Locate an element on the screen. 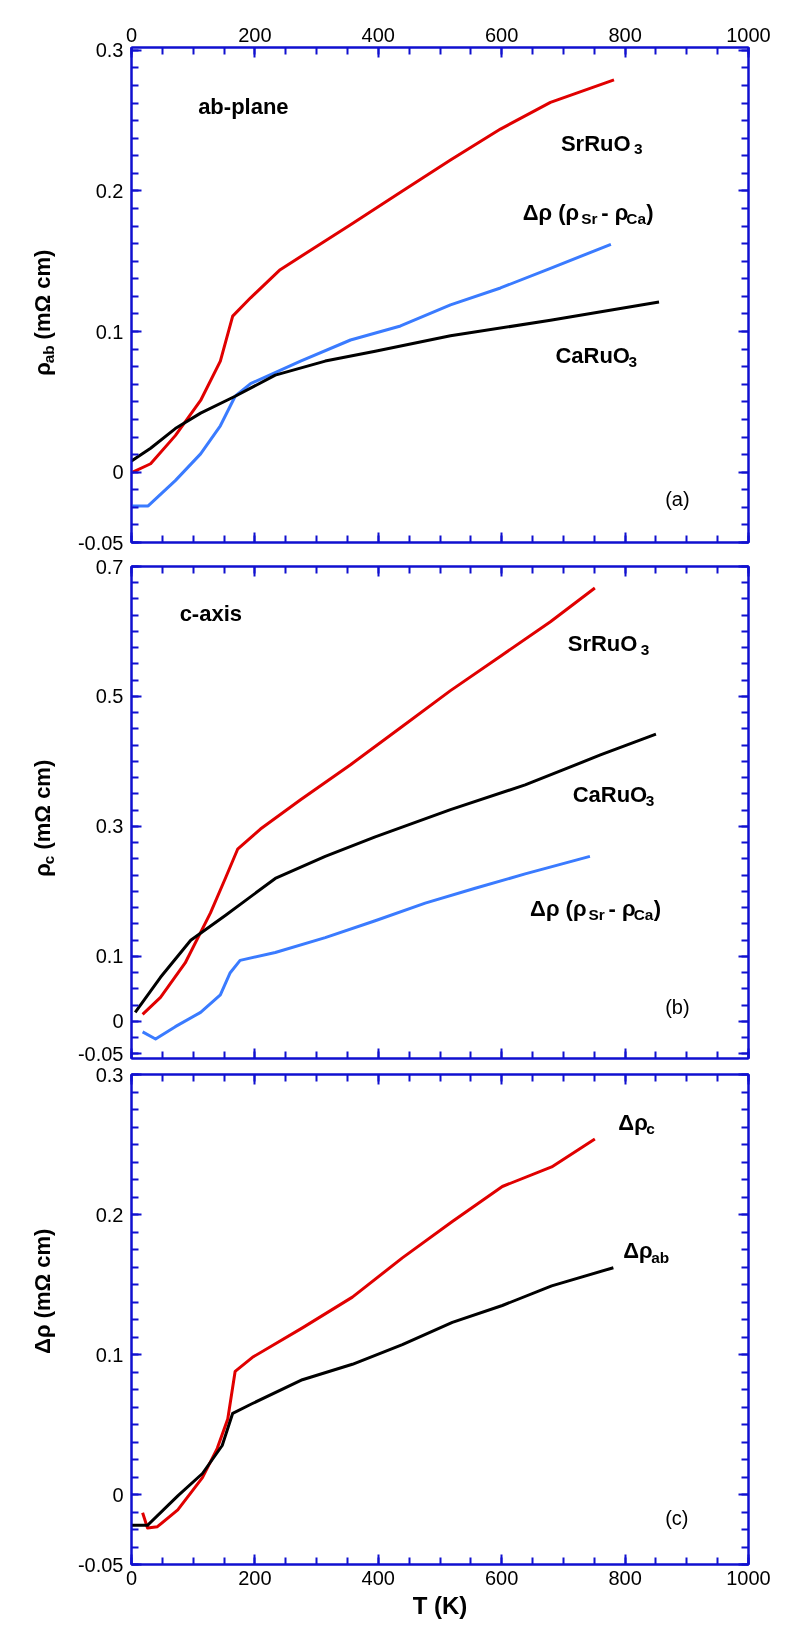 This screenshot has width=793, height=1644. x-tick-label: 200 is located at coordinates (255, 1577).